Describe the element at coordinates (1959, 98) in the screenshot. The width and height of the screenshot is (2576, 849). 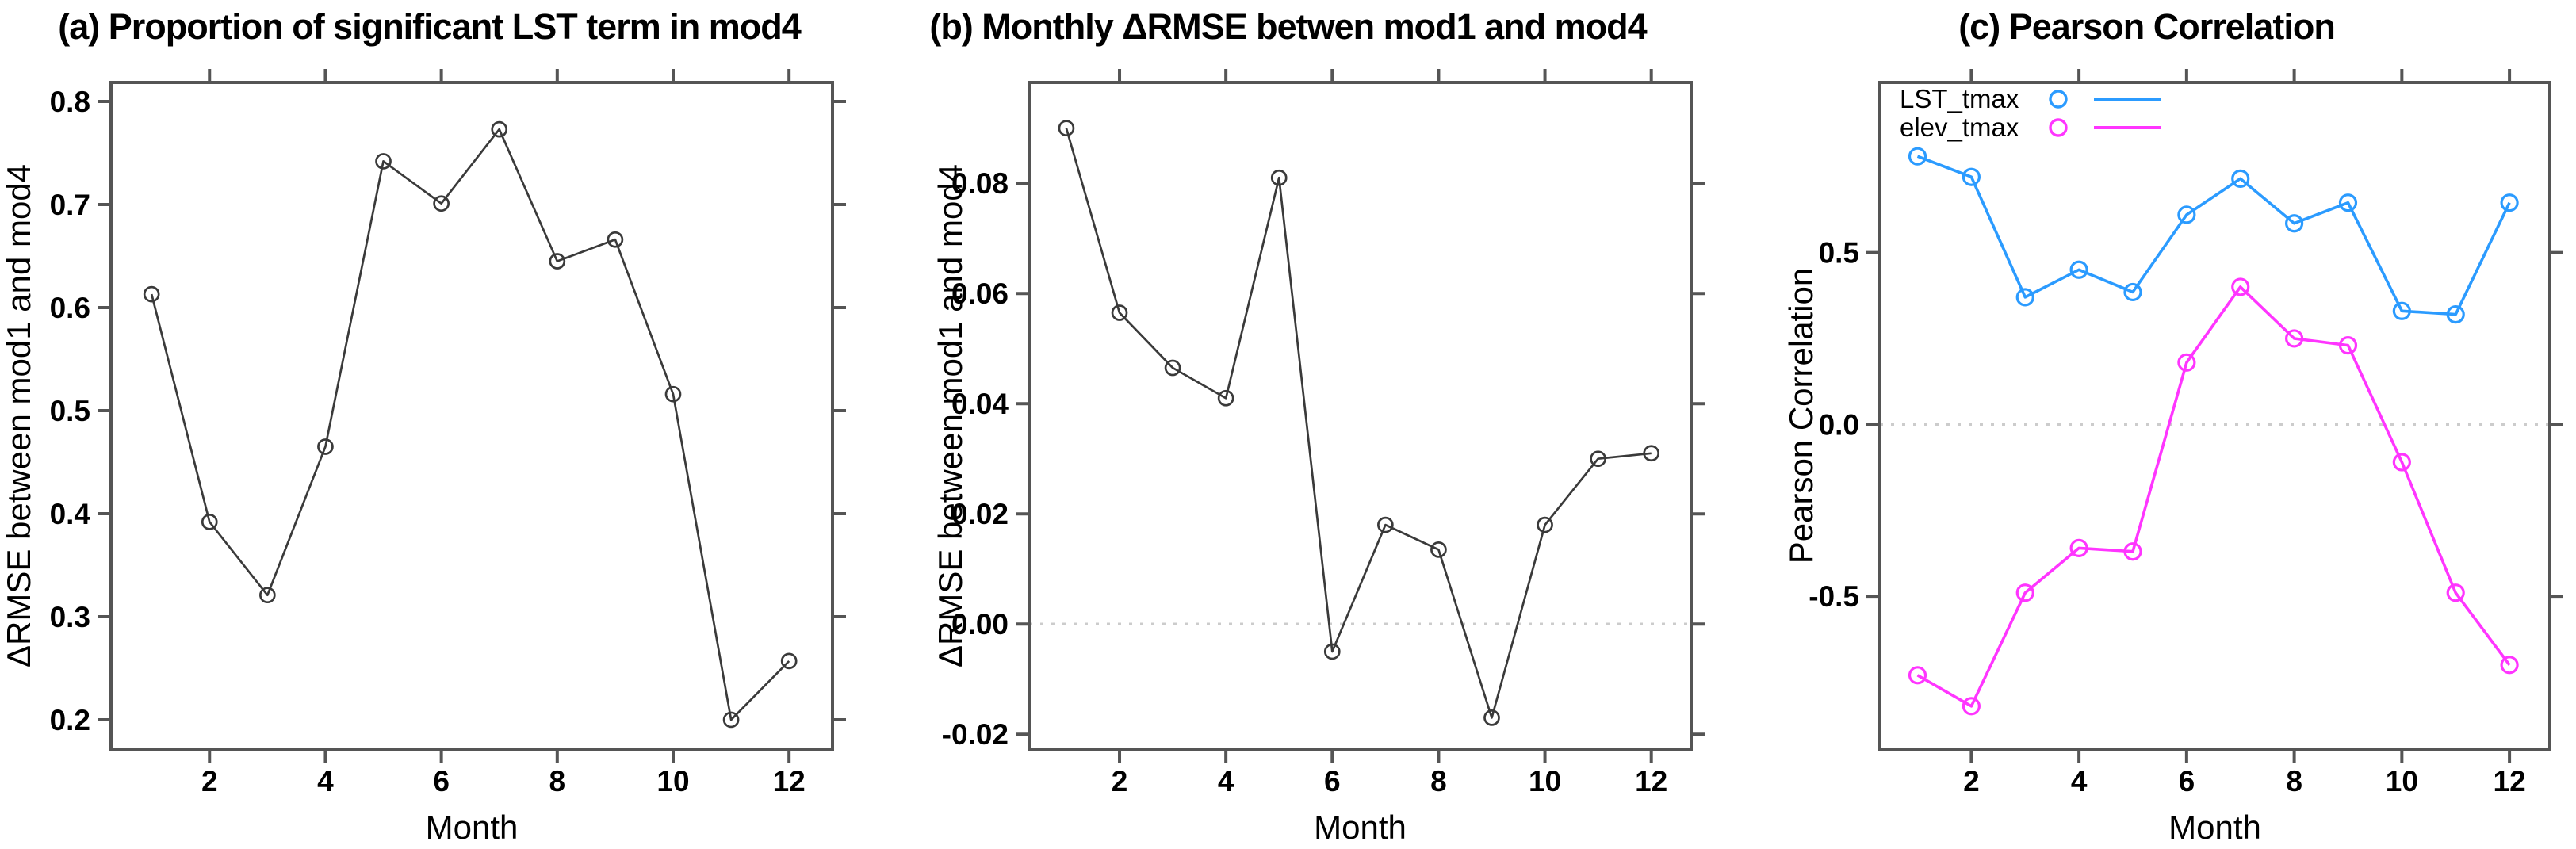
I see `legend-label: LST_tmax` at that location.